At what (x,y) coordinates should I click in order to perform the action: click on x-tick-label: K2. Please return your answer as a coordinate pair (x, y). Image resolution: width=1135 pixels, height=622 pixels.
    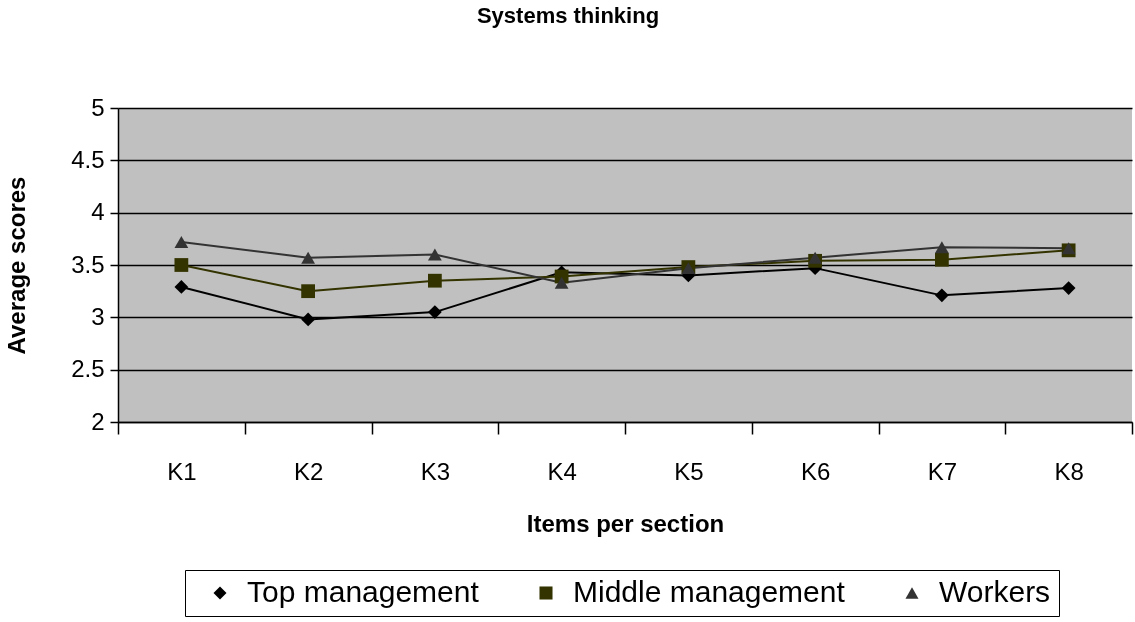
    Looking at the image, I should click on (308, 471).